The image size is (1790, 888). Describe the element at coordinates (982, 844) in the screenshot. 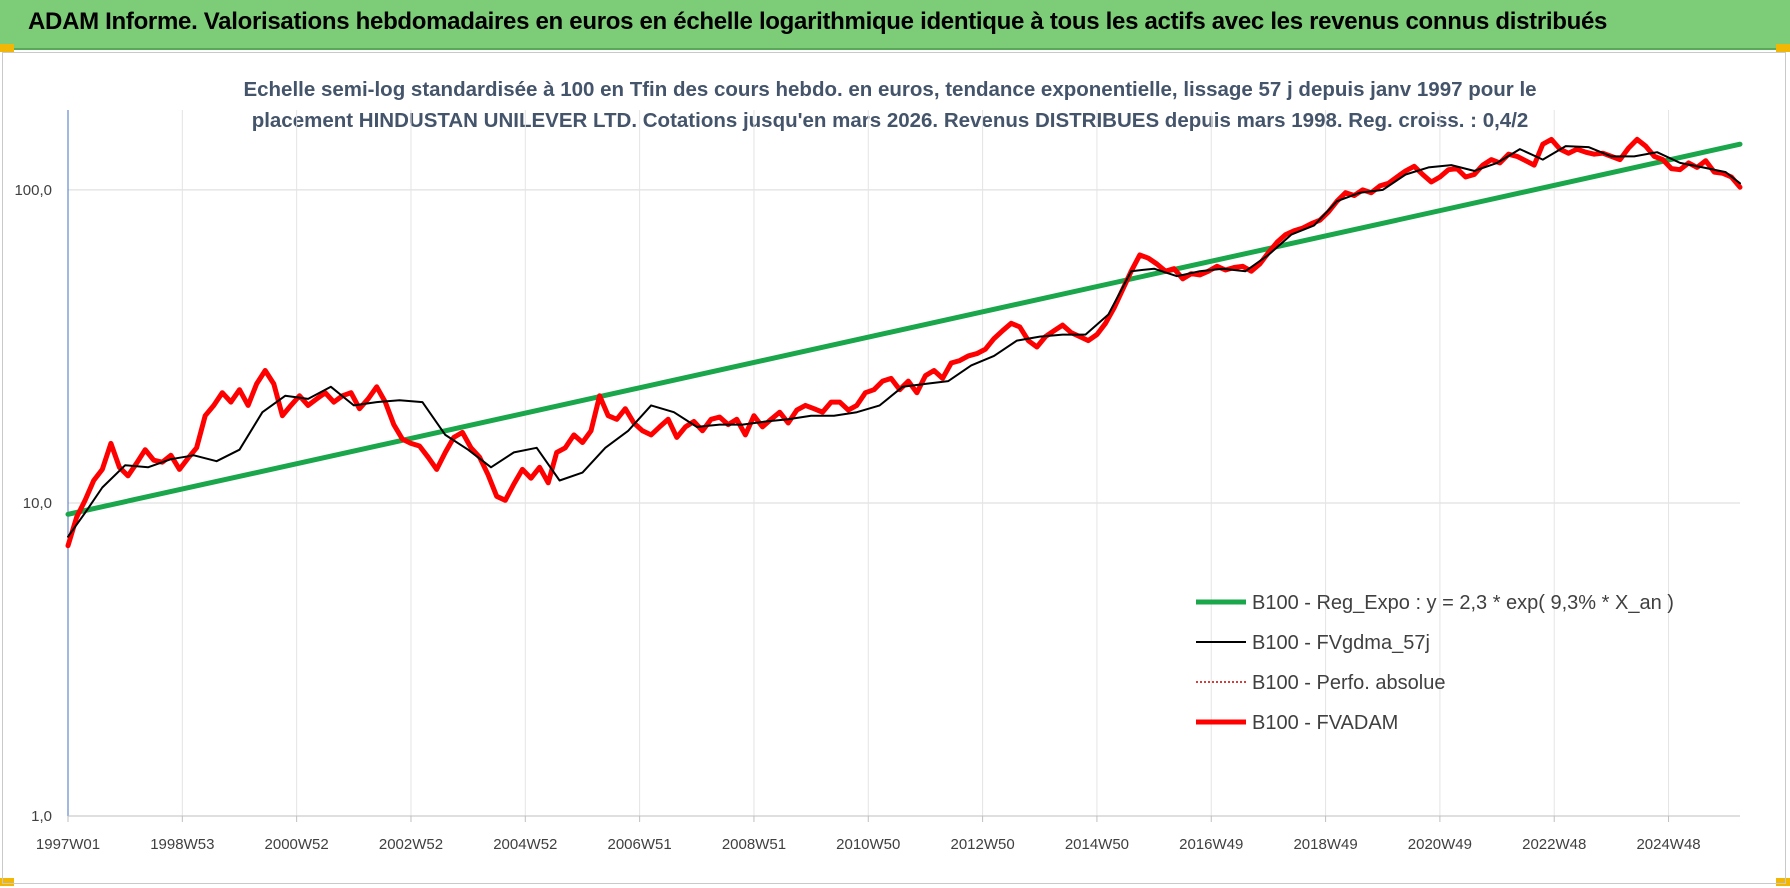

I see `x-tick-label: 2012W50` at that location.